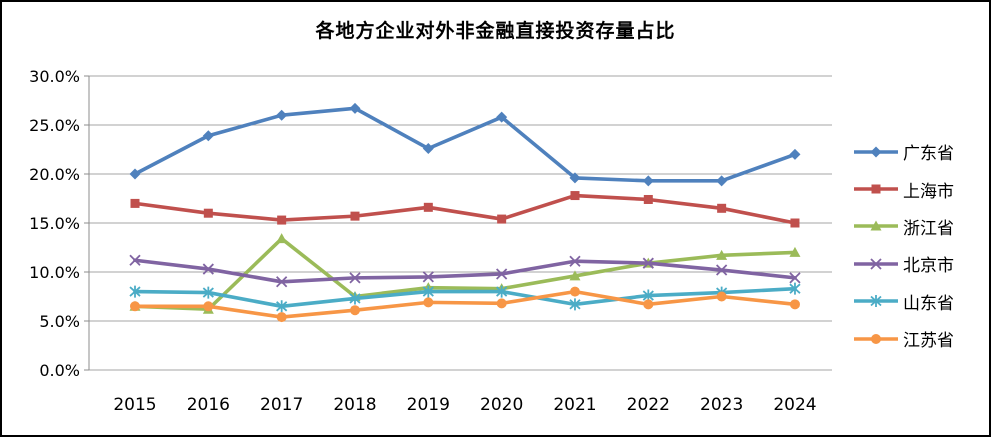 The image size is (991, 437). What do you see at coordinates (464, 405) in the screenshot?
I see `x-axis-labels: 2015 2016 2017 2018 2019 2020 2021 2022 2023 2024` at bounding box center [464, 405].